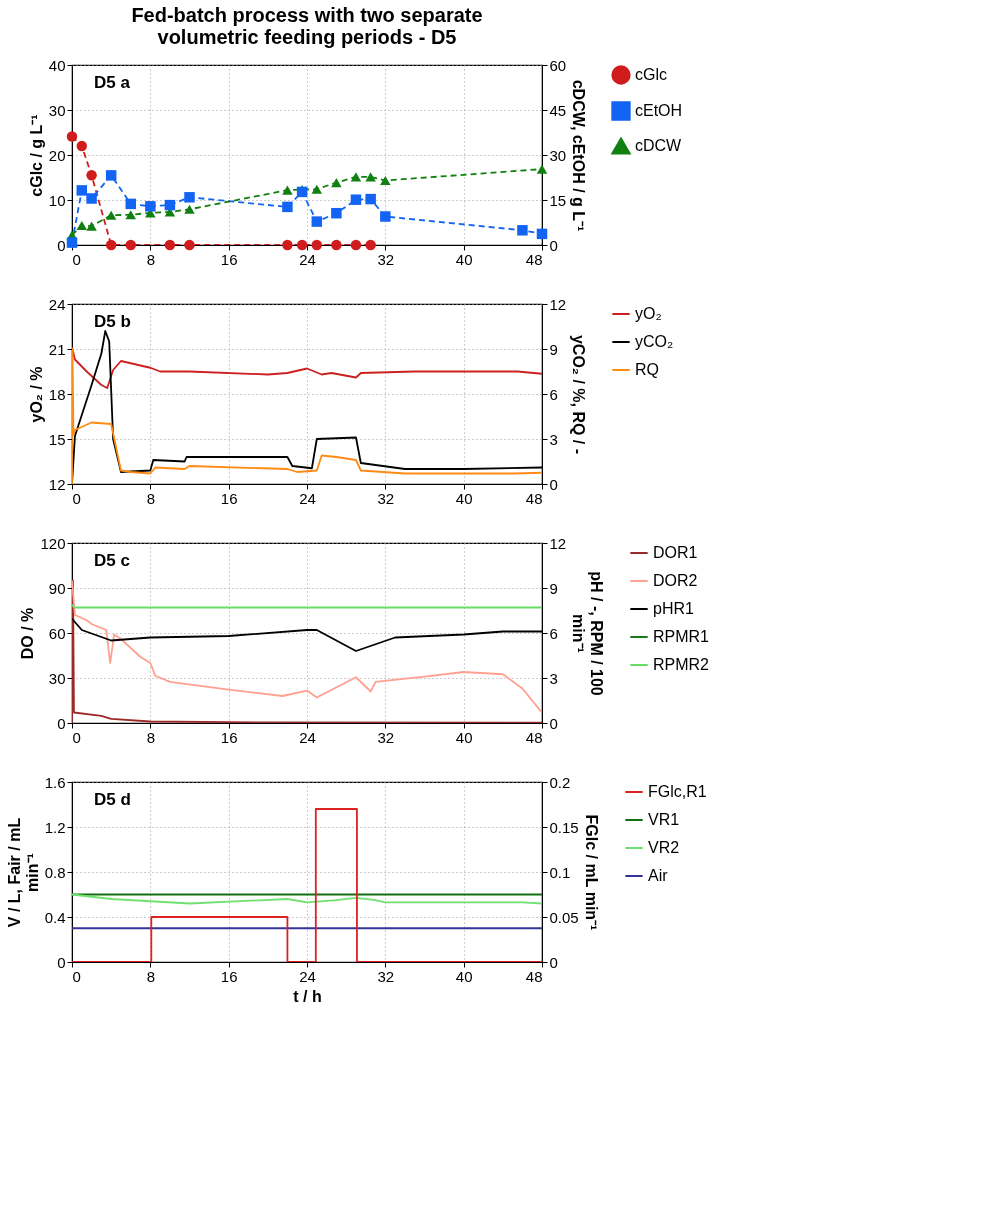 The image size is (1007, 1211). Describe the element at coordinates (588, 633) in the screenshot. I see `y2-axis-title: pH / -, RPM / 100 min⁻¹` at that location.